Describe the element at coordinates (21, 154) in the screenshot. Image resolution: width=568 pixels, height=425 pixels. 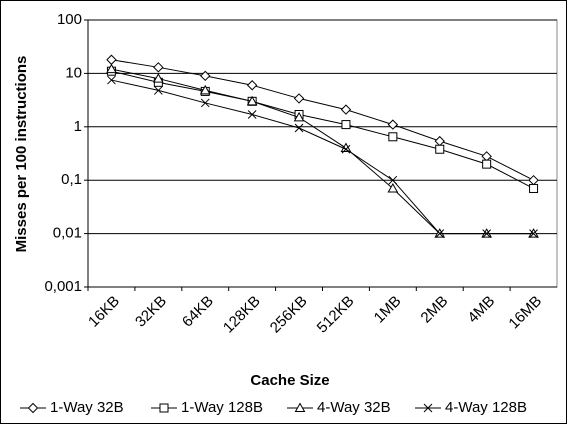
I see `y-axis-label: Misses per 100 instructions` at that location.